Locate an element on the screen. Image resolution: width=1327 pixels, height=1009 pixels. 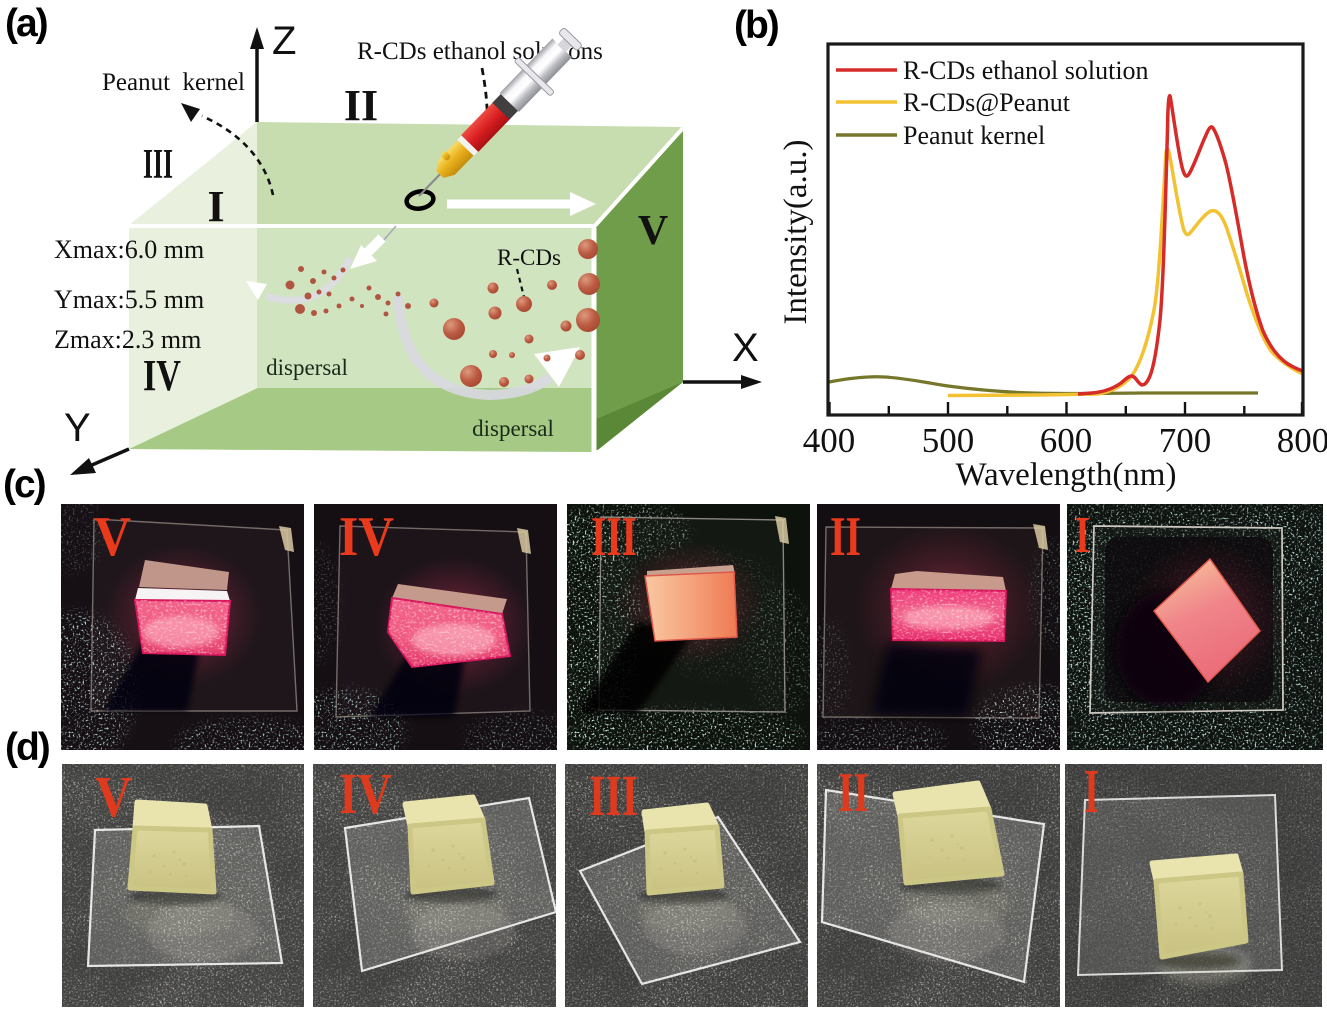
svg-text: Intensity(a.u.) is located at coordinates (796, 231).